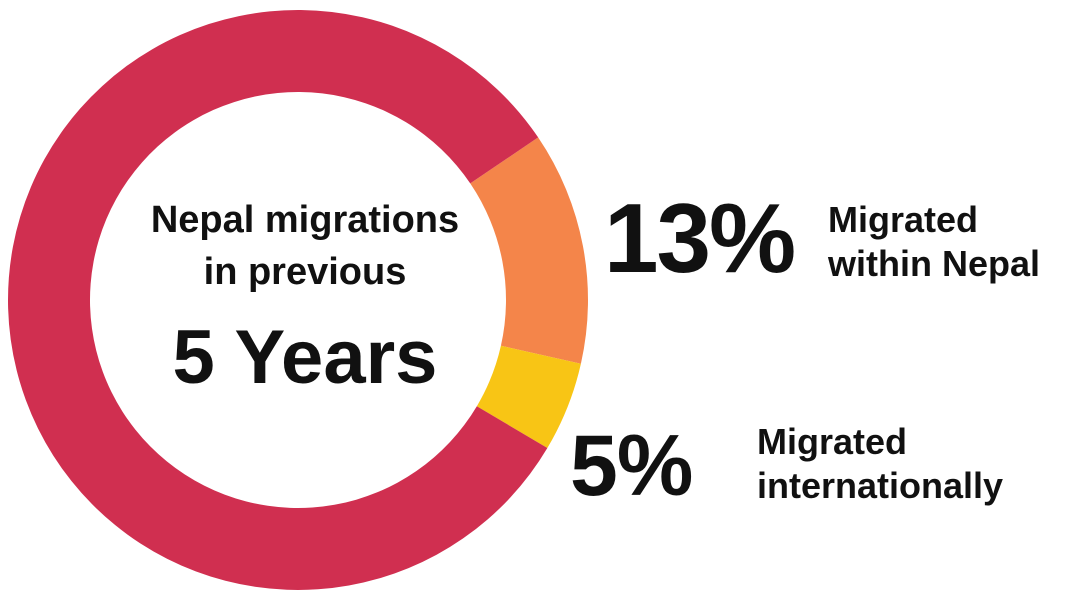 This screenshot has width=1069, height=601. What do you see at coordinates (880, 464) in the screenshot?
I see `slice-international-label: Migrated internationally` at bounding box center [880, 464].